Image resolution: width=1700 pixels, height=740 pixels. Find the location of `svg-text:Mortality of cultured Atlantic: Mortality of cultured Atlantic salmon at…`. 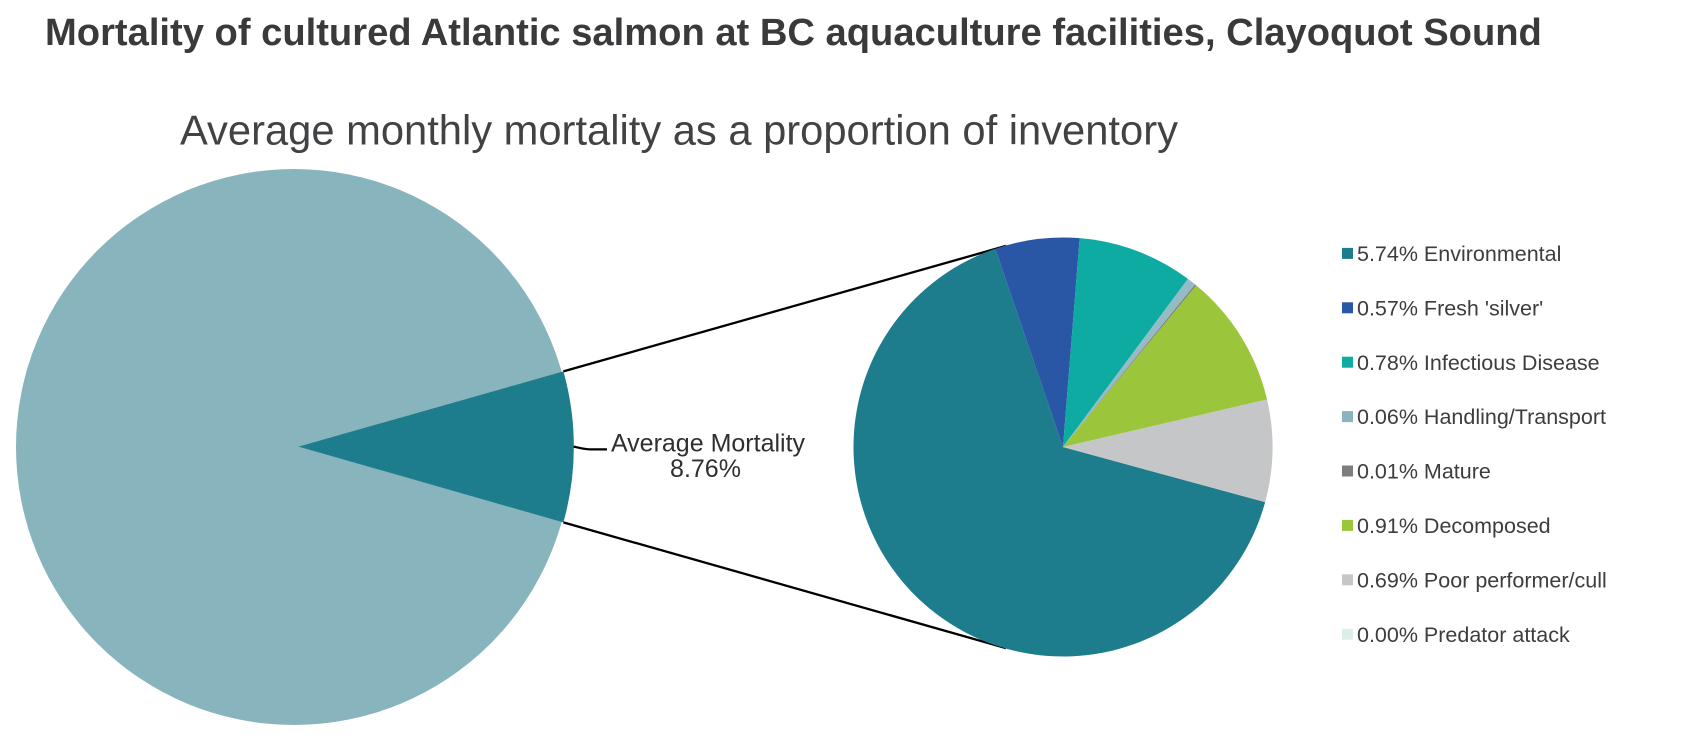

svg-text:Mortality of cultured Atlantic: Mortality of cultured Atlantic salmon at… is located at coordinates (793, 32).